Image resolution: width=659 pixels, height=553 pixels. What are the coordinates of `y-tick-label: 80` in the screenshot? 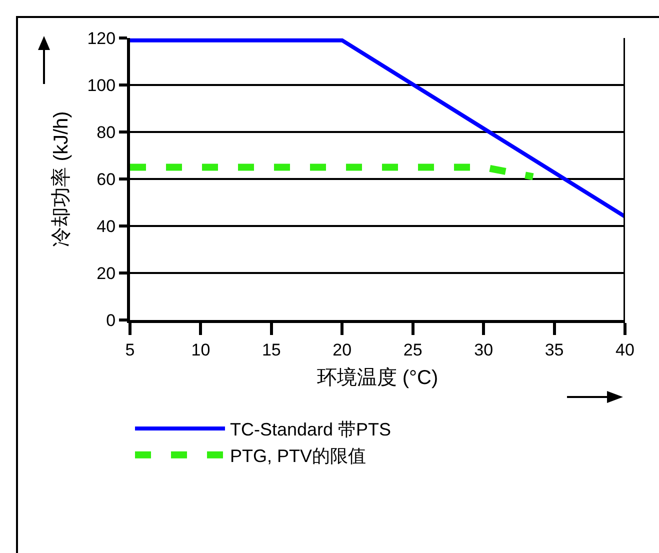 It's located at (106, 132).